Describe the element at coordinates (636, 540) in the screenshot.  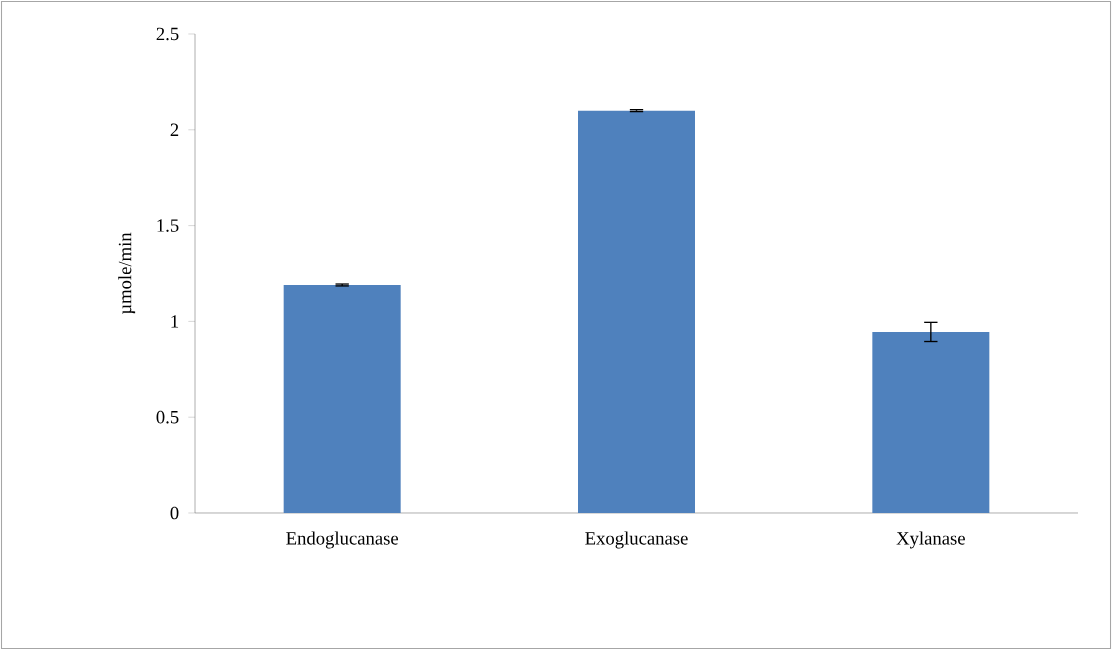
I see `x-tick-label: Exoglucanase` at that location.